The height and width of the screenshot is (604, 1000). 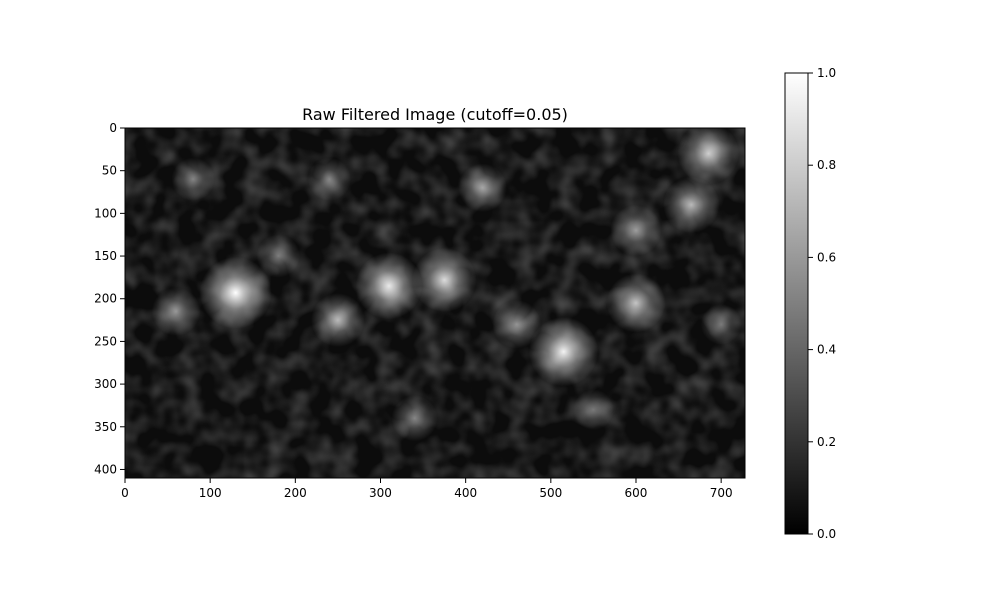 I want to click on y-axis: 0 50 100 150 200 250 300 350 400, so click(x=109, y=298).